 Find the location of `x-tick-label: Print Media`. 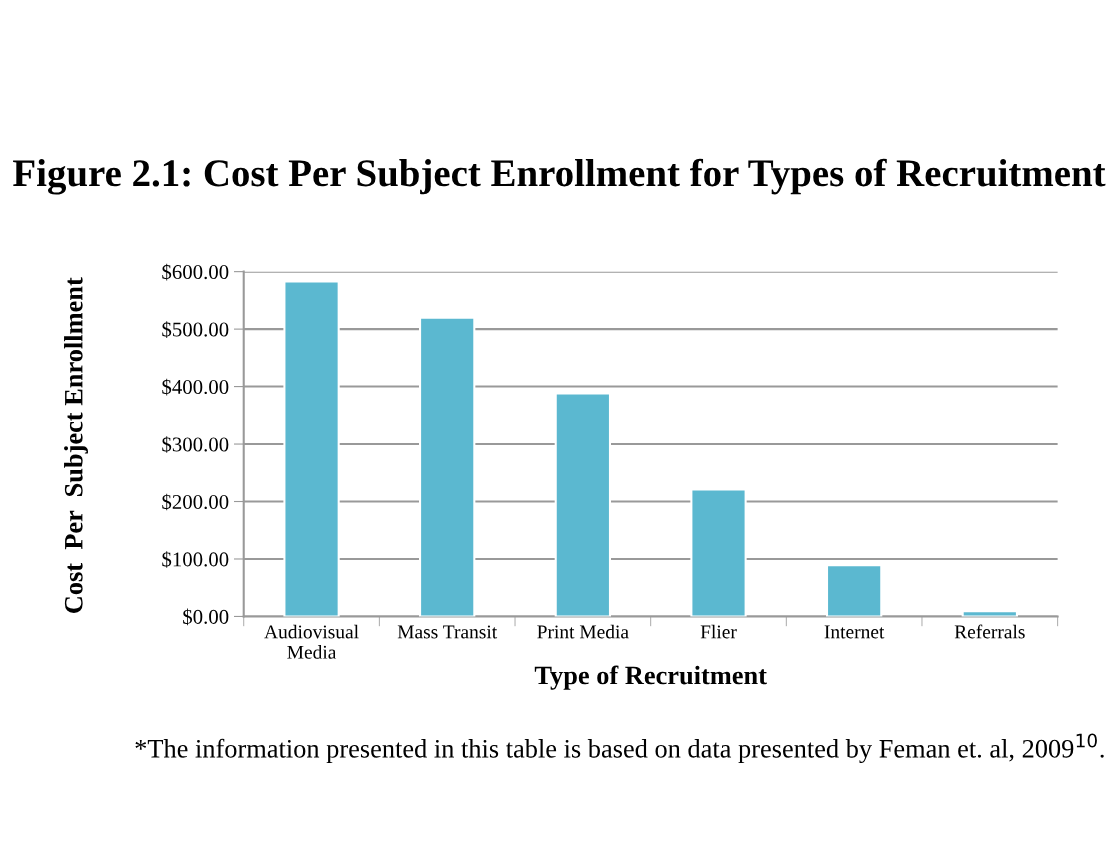

x-tick-label: Print Media is located at coordinates (583, 631).